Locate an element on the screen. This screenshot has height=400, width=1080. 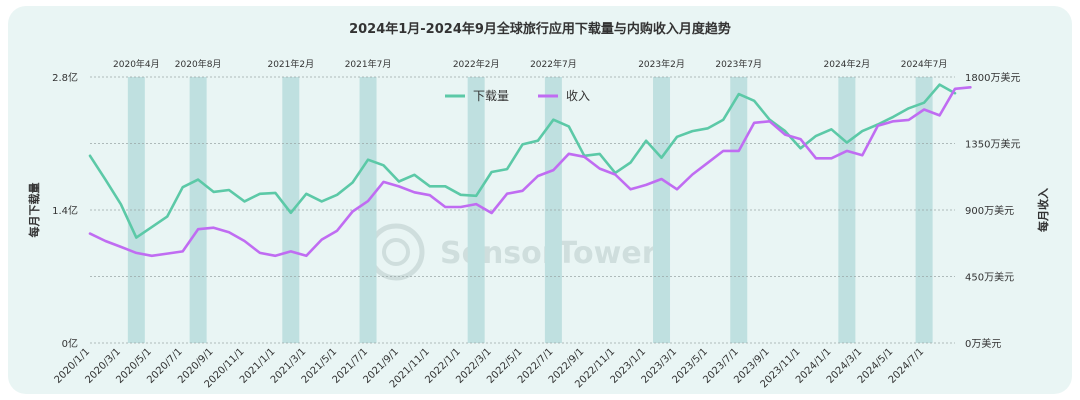
annotation-label: 2022年7月 is located at coordinates (553, 64).